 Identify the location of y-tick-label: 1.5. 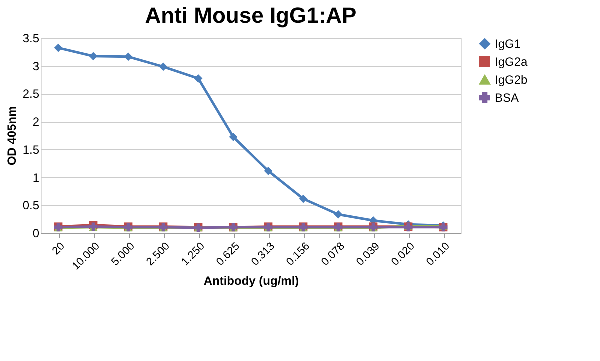
(31, 149).